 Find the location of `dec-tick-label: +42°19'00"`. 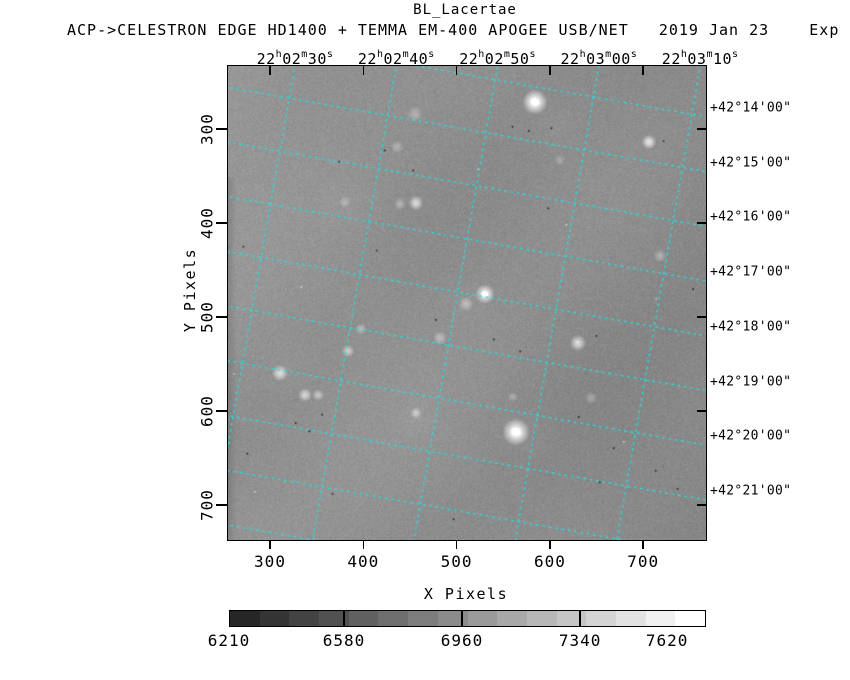

dec-tick-label: +42°19'00" is located at coordinates (751, 381).